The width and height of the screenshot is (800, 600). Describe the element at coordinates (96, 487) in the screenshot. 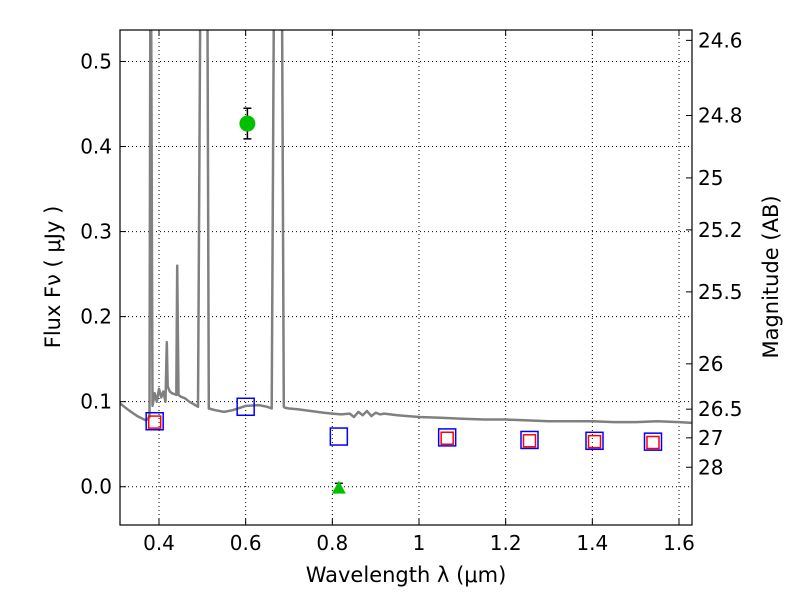

I see `y-tick-label: 0.0` at that location.